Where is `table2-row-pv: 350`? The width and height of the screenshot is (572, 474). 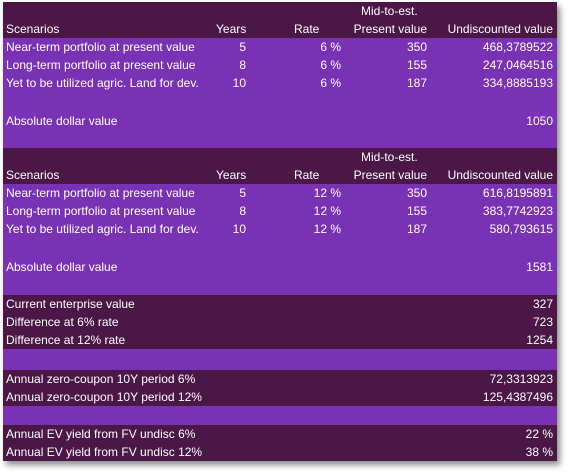
table2-row-pv: 350 is located at coordinates (416, 193).